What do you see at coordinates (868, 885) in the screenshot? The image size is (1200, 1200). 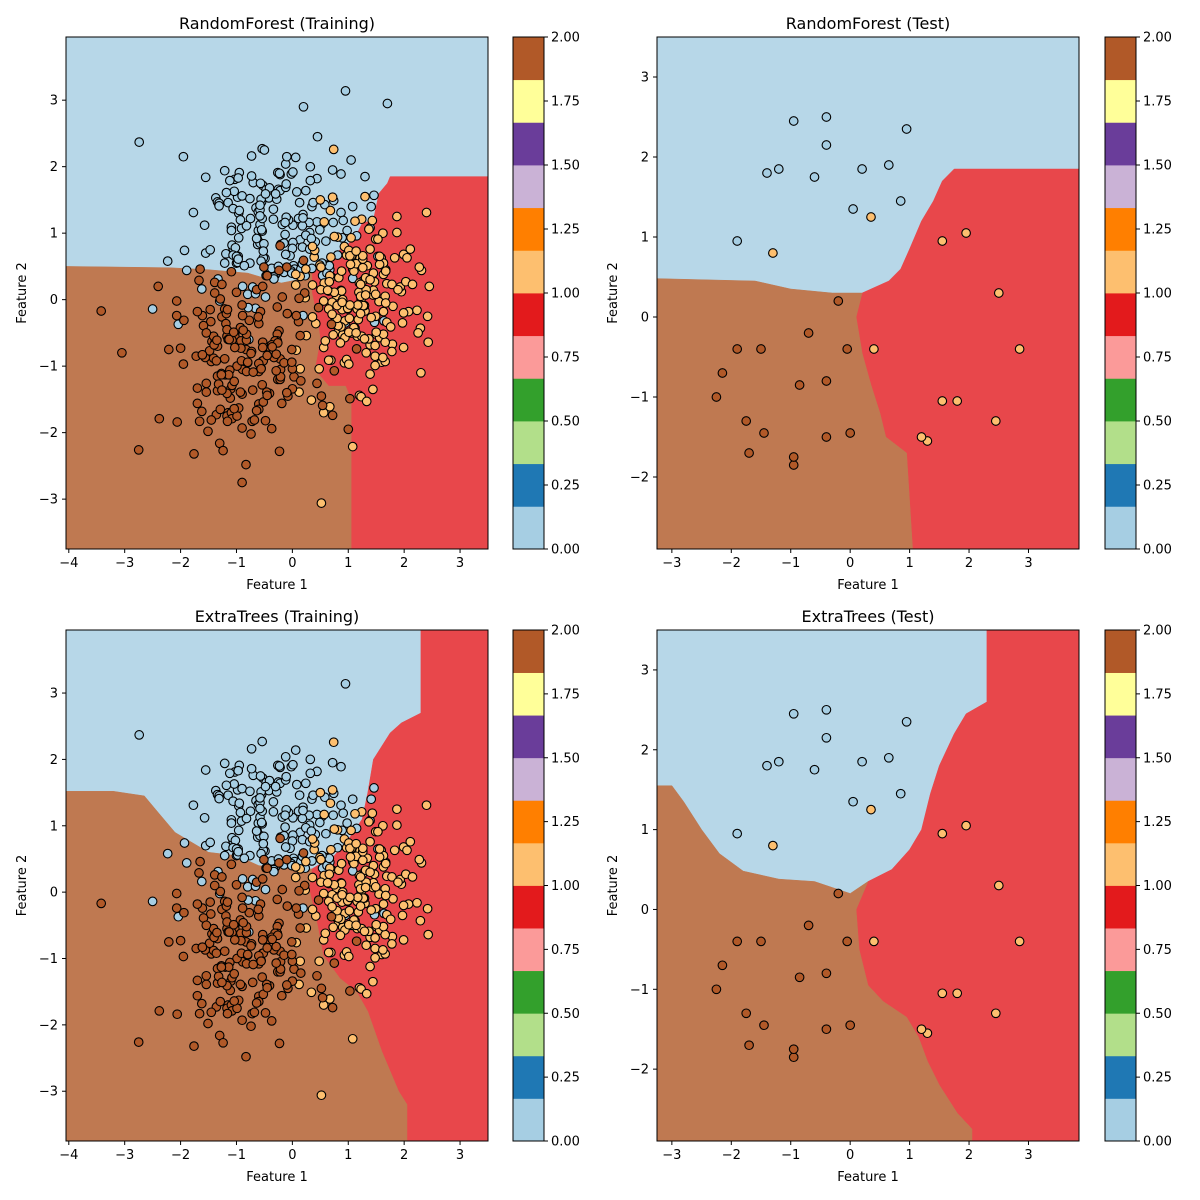 I see `plot-area` at bounding box center [868, 885].